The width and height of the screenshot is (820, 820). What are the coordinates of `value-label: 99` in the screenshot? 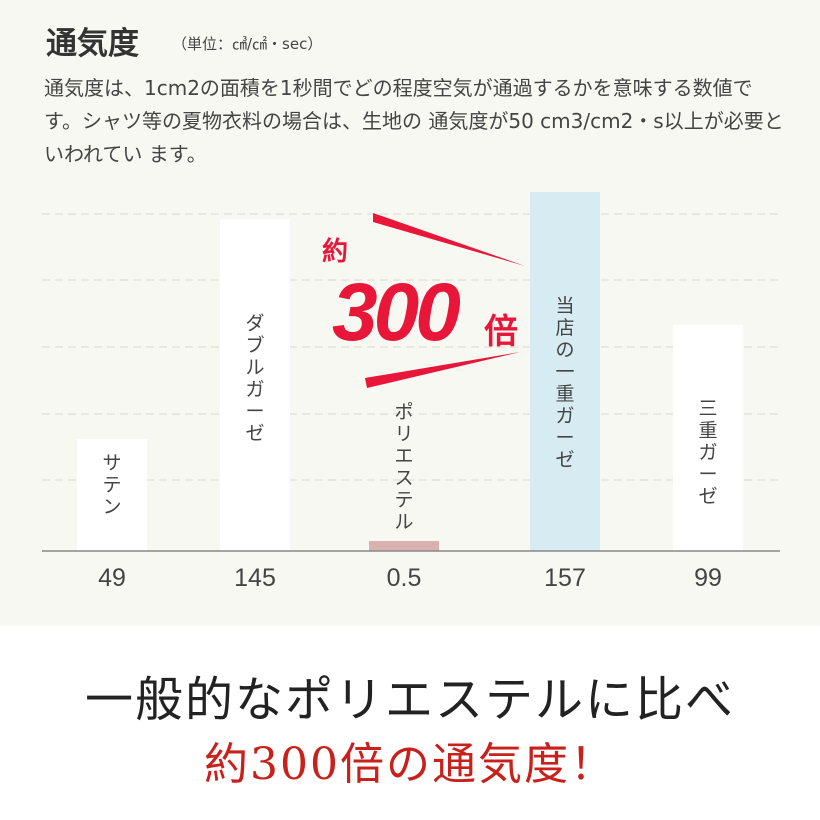 It's located at (708, 578).